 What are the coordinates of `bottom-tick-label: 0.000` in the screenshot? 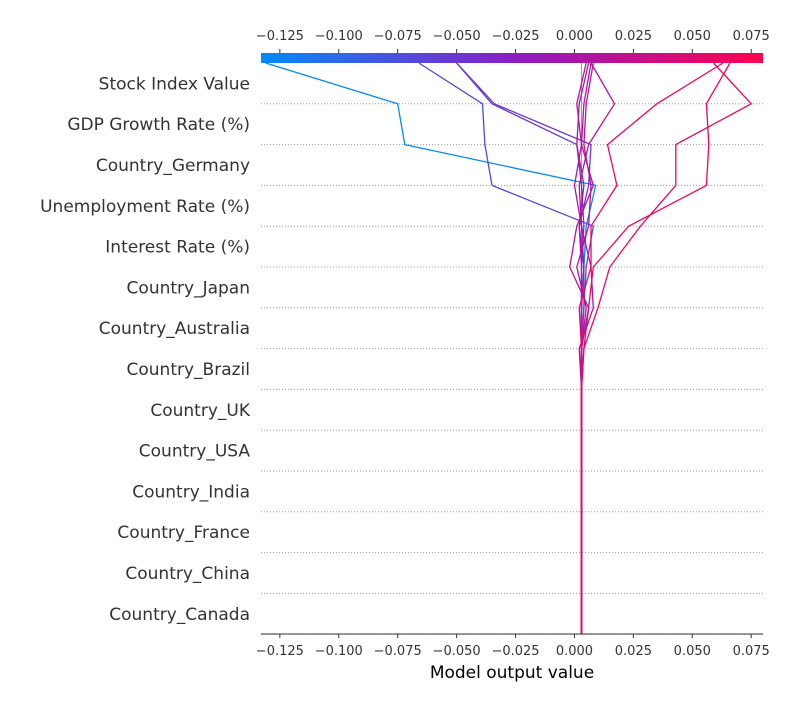 It's located at (574, 651).